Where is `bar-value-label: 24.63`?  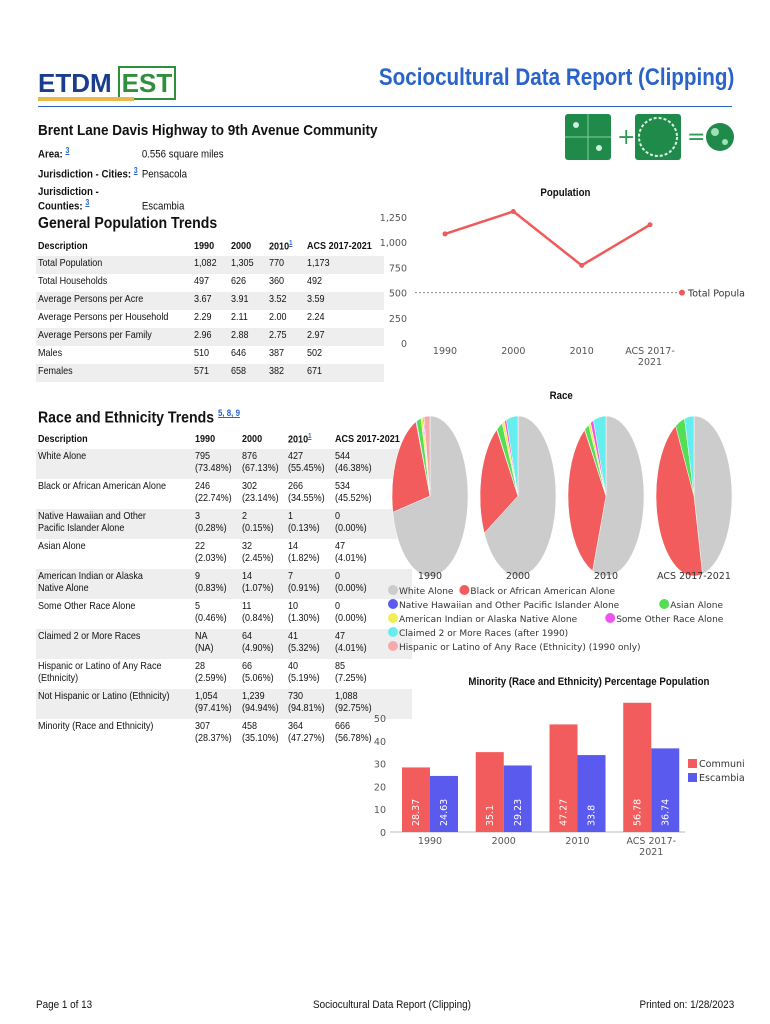 bar-value-label: 24.63 is located at coordinates (444, 812).